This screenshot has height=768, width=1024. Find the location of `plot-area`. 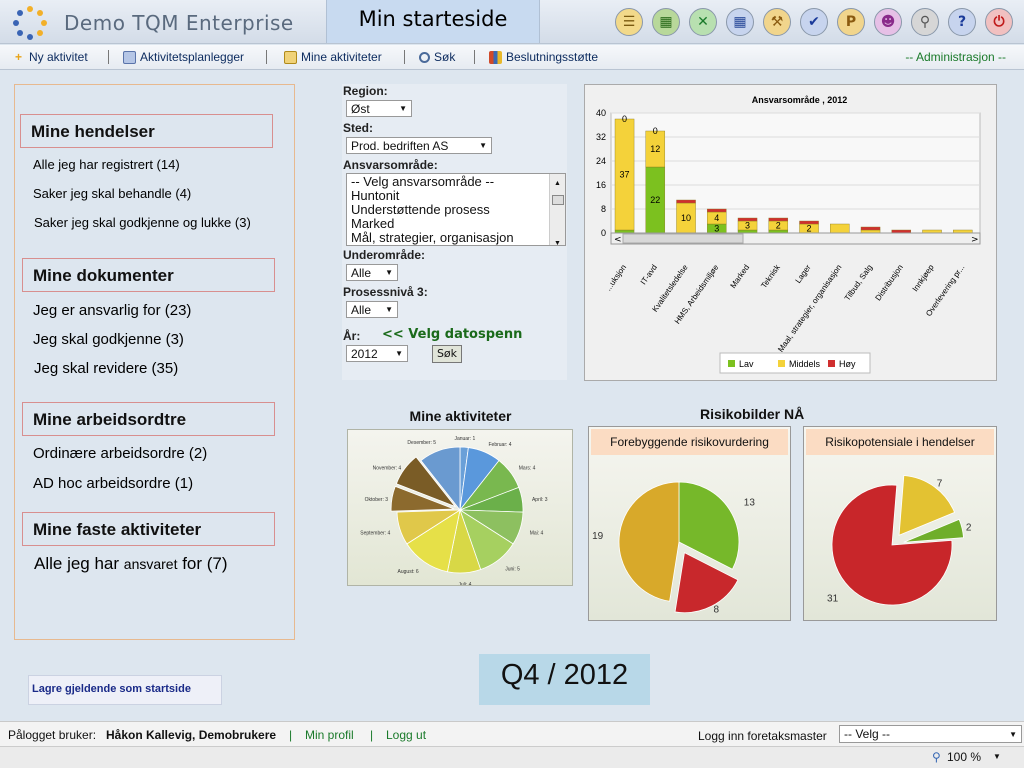

plot-area is located at coordinates (795, 173).